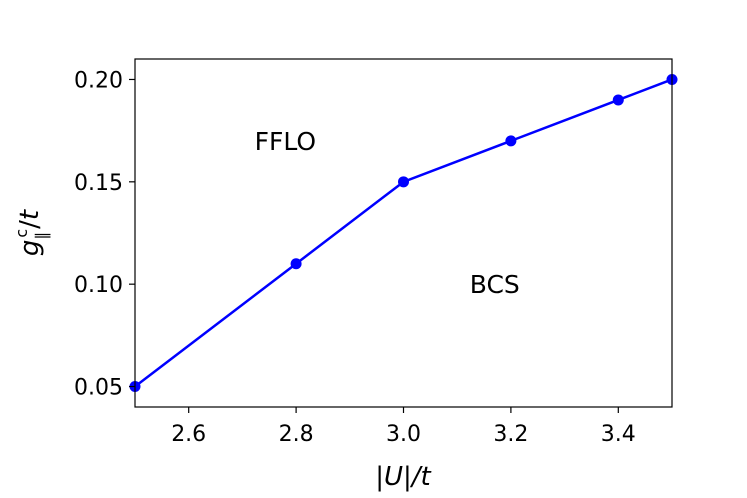 The width and height of the screenshot is (747, 498). I want to click on y-tick-label: 0.15, so click(98, 183).